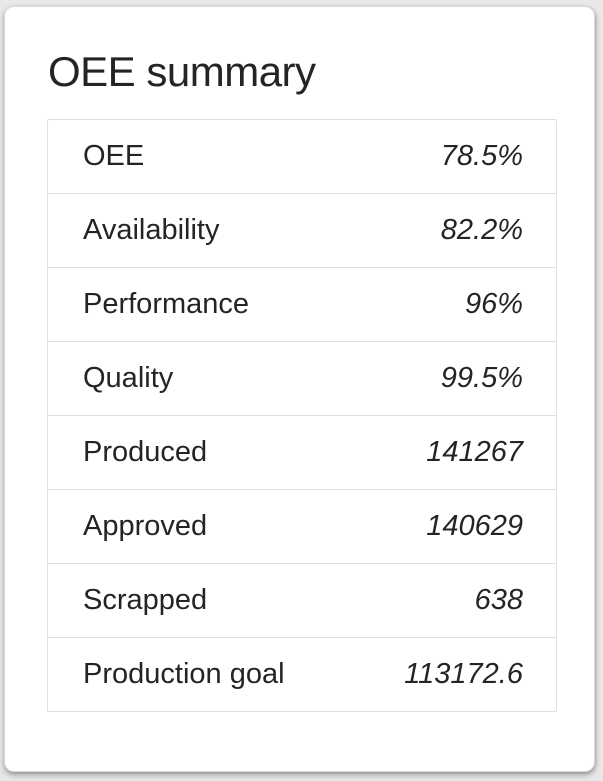 The height and width of the screenshot is (781, 603). I want to click on metric-label: Quality, so click(128, 378).